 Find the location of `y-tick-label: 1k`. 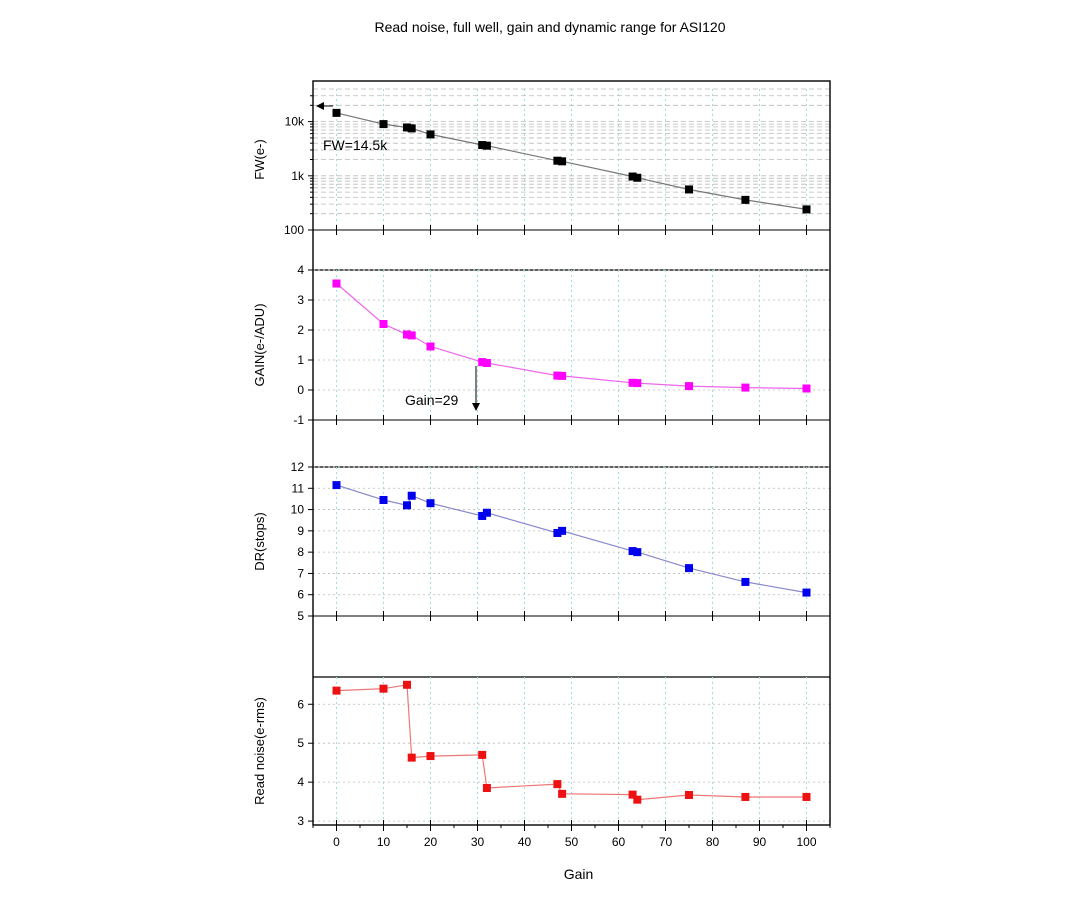

y-tick-label: 1k is located at coordinates (298, 176).